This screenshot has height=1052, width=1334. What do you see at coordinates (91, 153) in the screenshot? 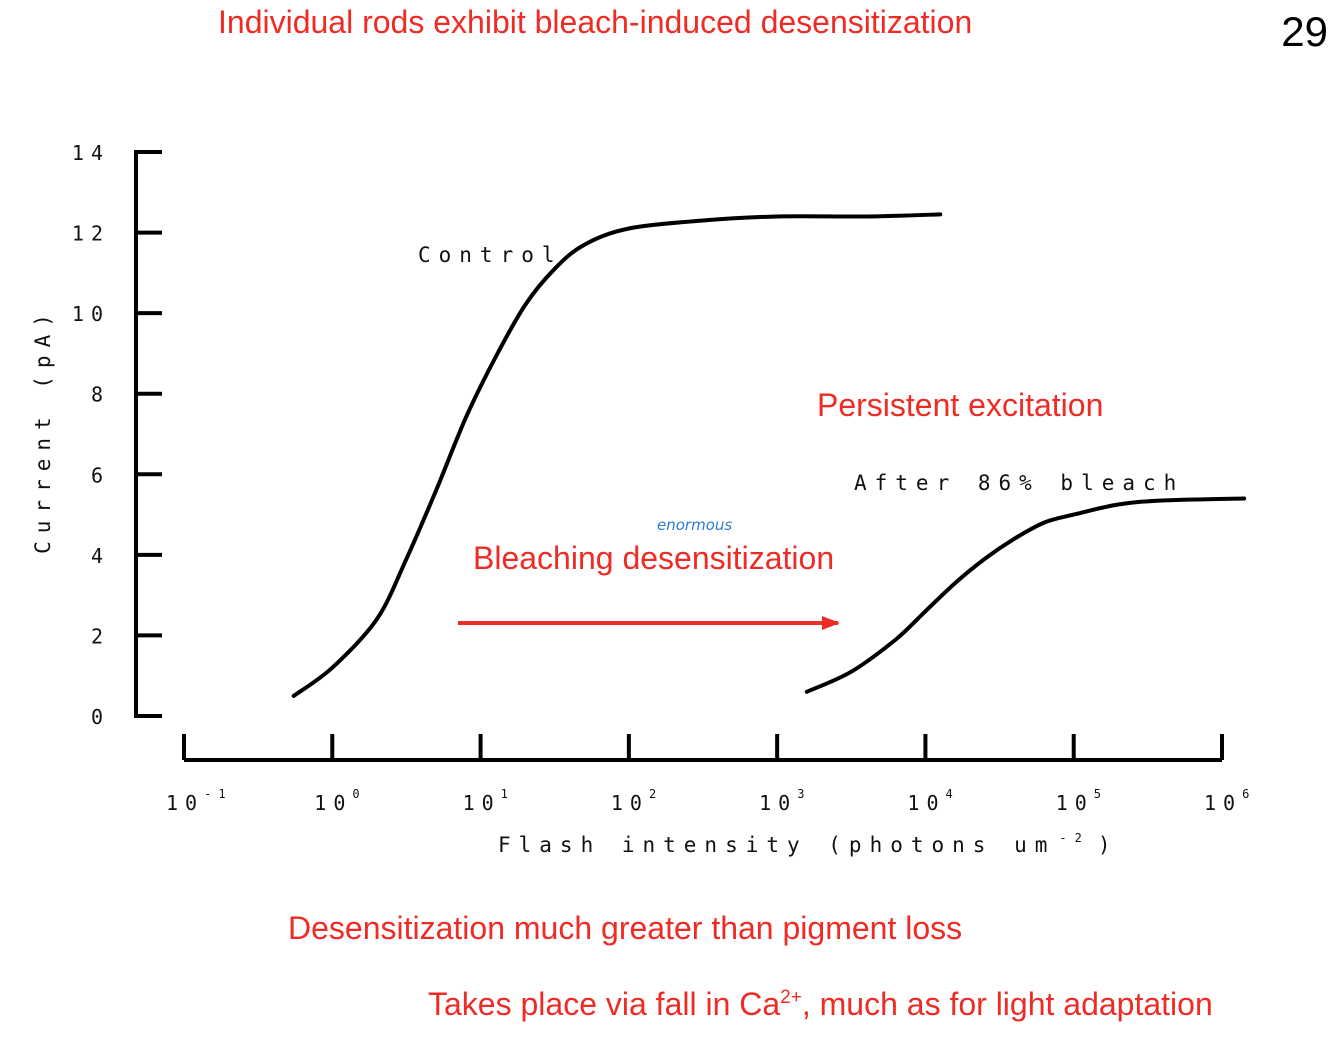
I see `y-tick-label: 14` at bounding box center [91, 153].